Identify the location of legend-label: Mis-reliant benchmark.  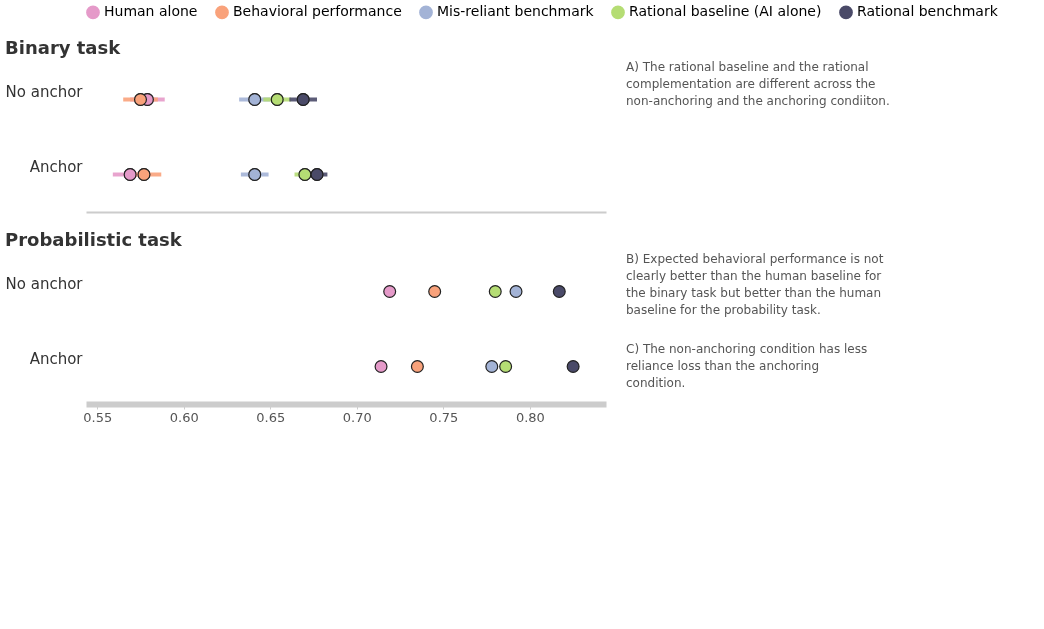
(516, 11).